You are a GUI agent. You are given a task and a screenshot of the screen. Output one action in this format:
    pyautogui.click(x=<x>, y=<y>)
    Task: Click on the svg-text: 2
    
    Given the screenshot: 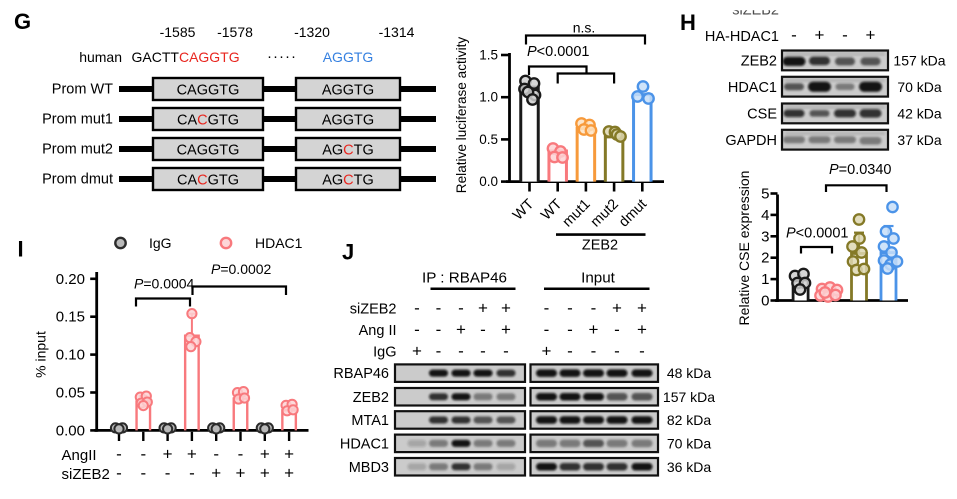 What is the action you would take?
    pyautogui.click(x=765, y=258)
    